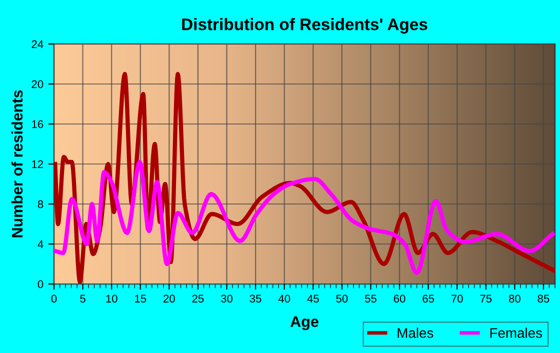  What do you see at coordinates (284, 298) in the screenshot?
I see `x-tick-label: 40` at bounding box center [284, 298].